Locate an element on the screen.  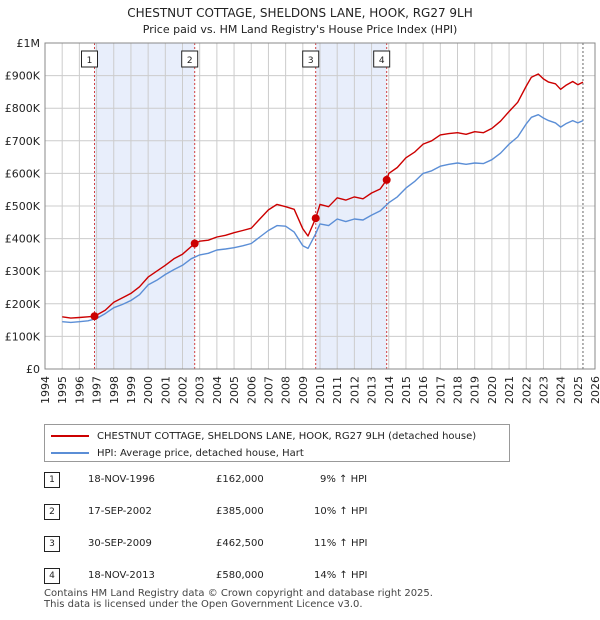
x-tick-label: 2012 is located at coordinates (354, 390).